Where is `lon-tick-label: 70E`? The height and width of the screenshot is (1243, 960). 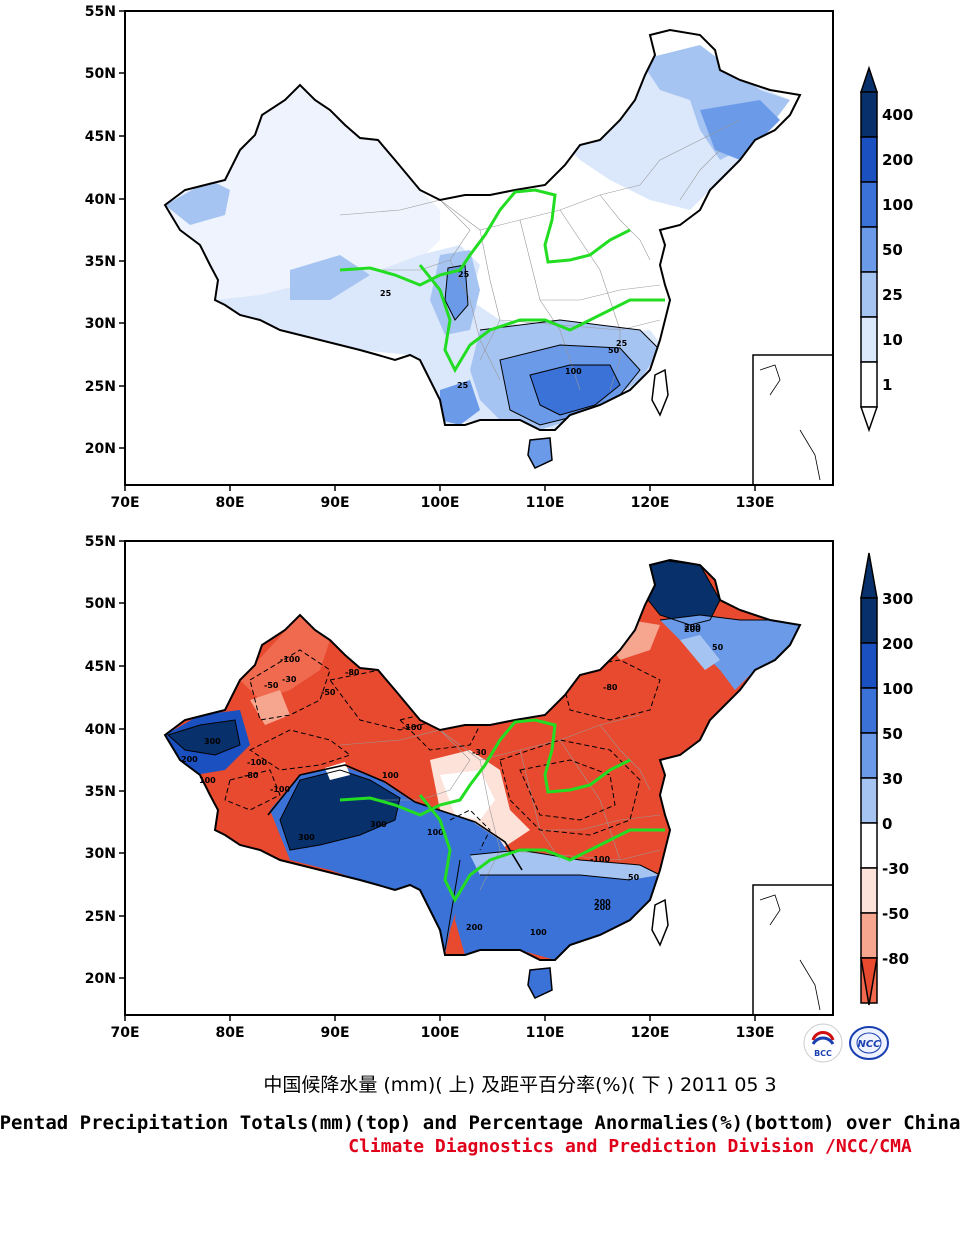
lon-tick-label: 70E is located at coordinates (124, 503).